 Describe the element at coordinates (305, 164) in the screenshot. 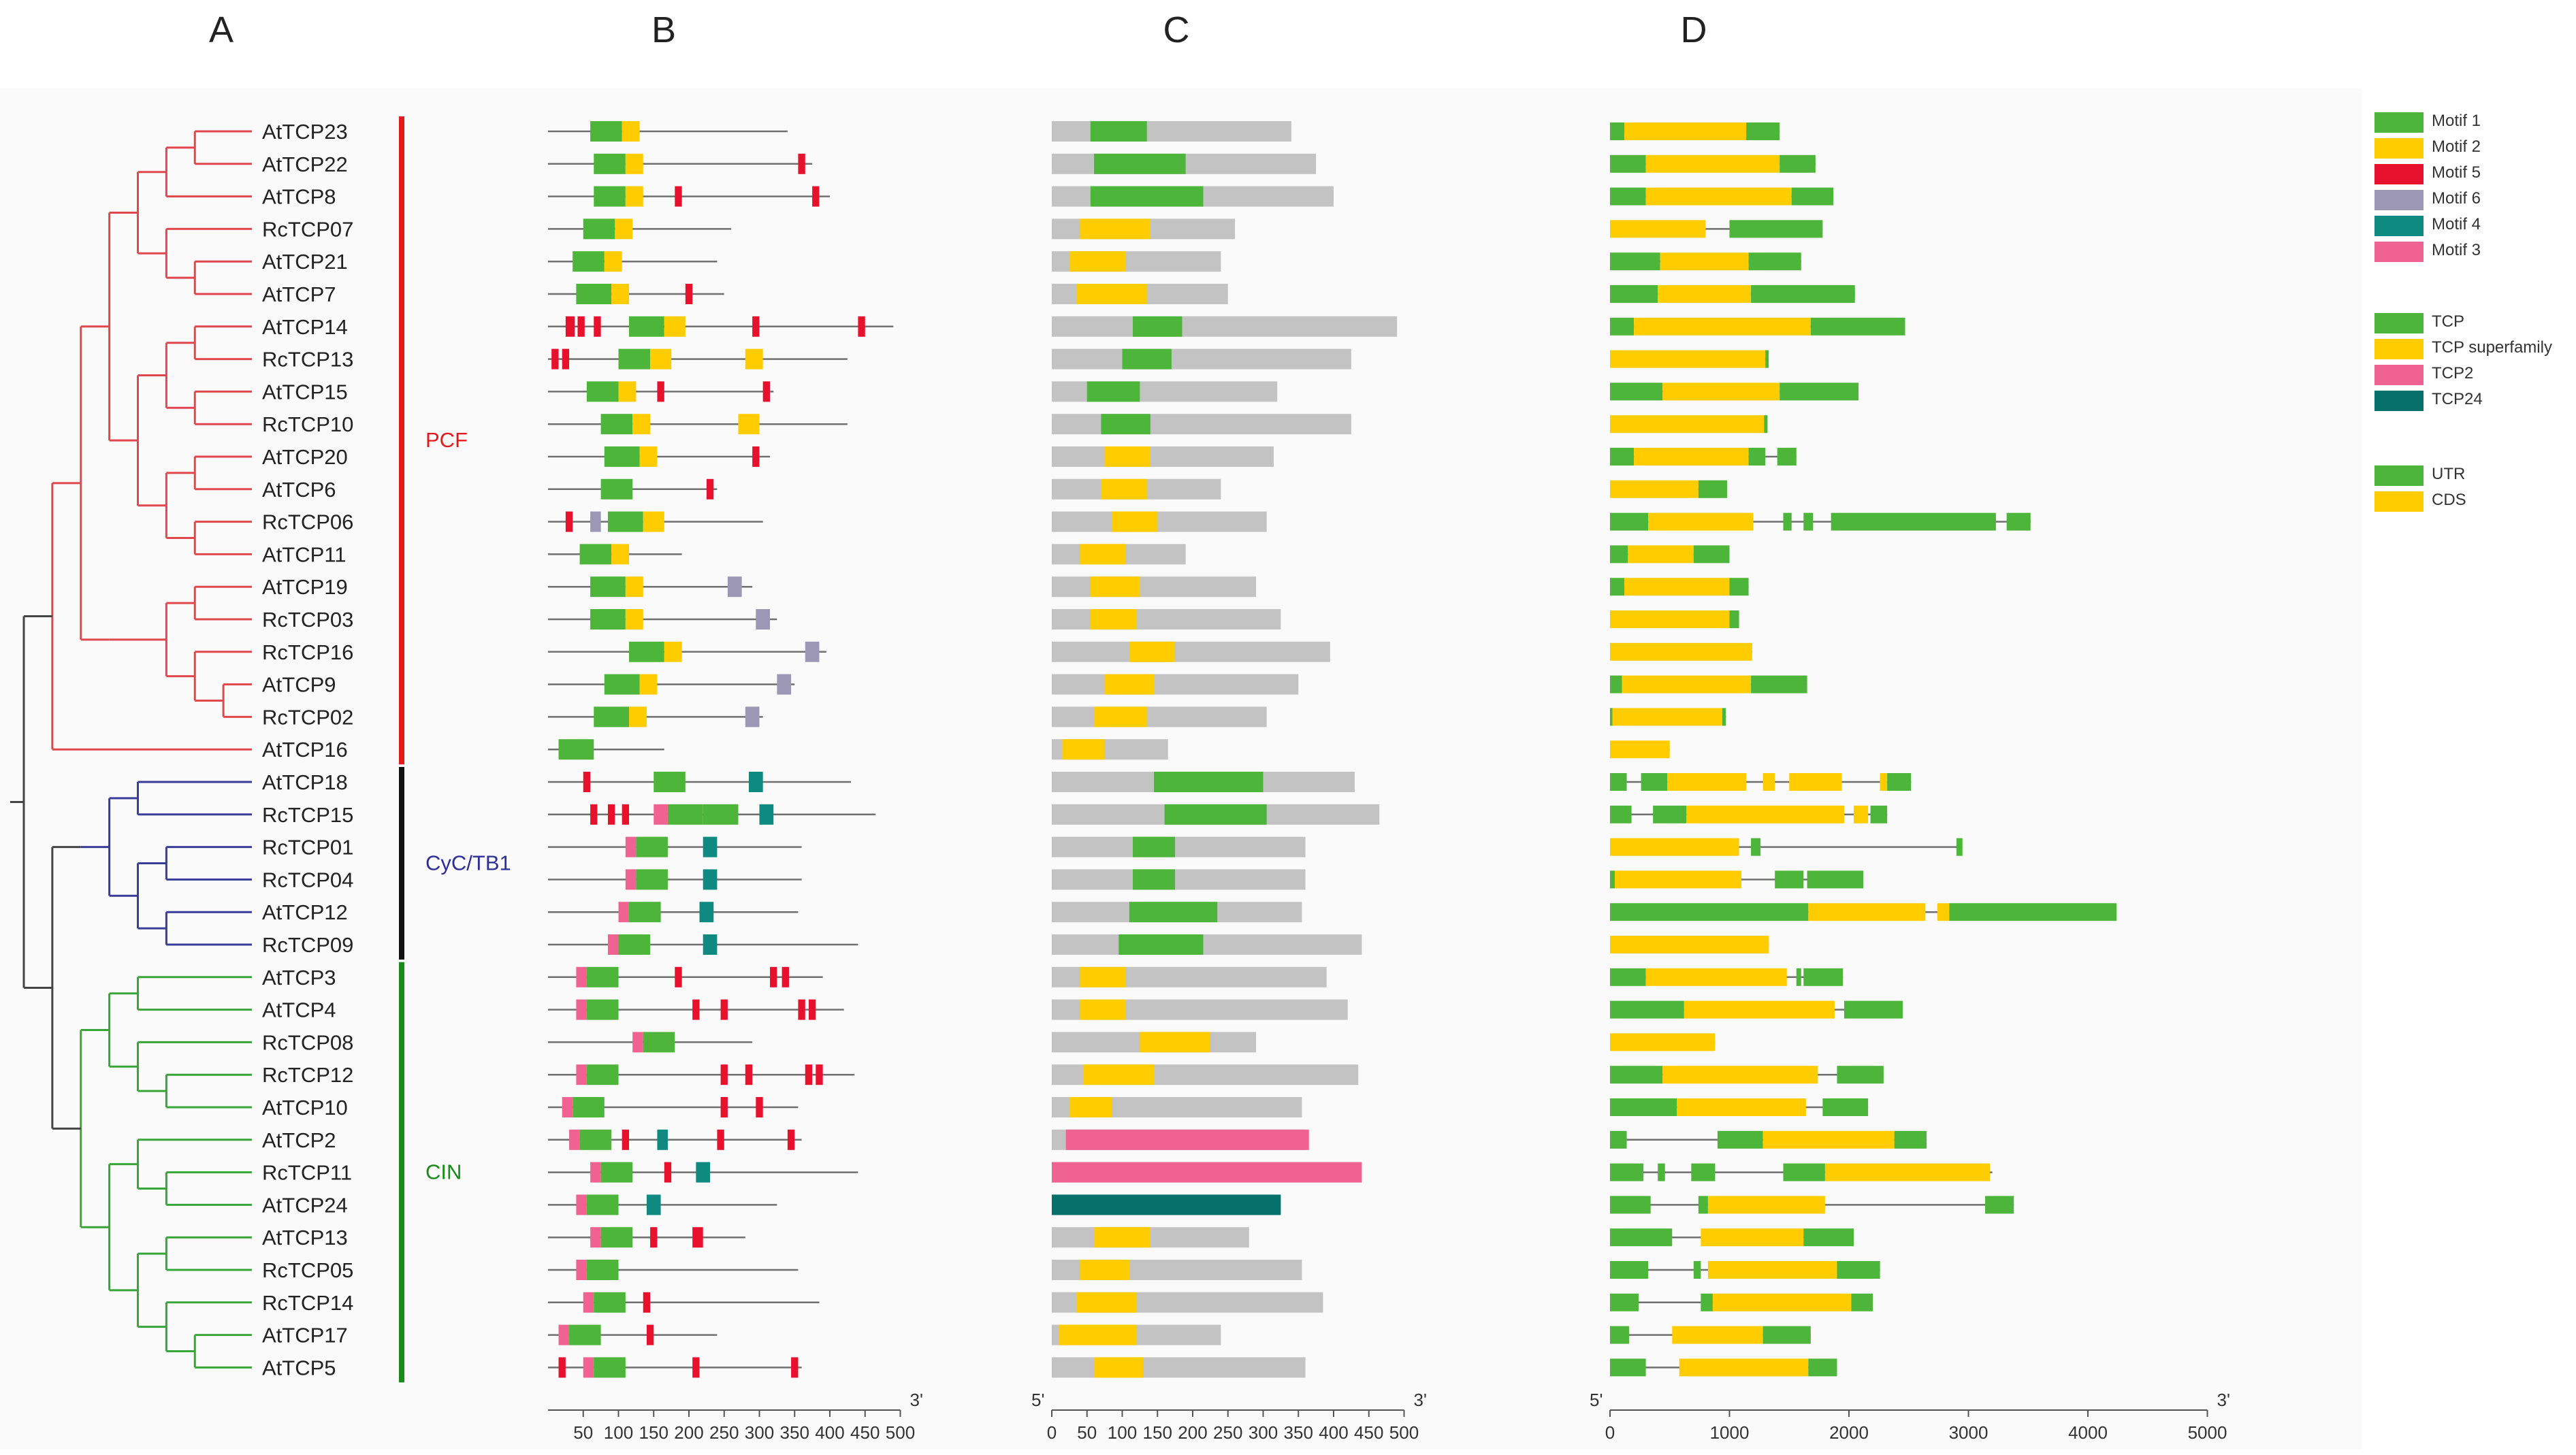

I see `gene-label: AtTCP22` at that location.